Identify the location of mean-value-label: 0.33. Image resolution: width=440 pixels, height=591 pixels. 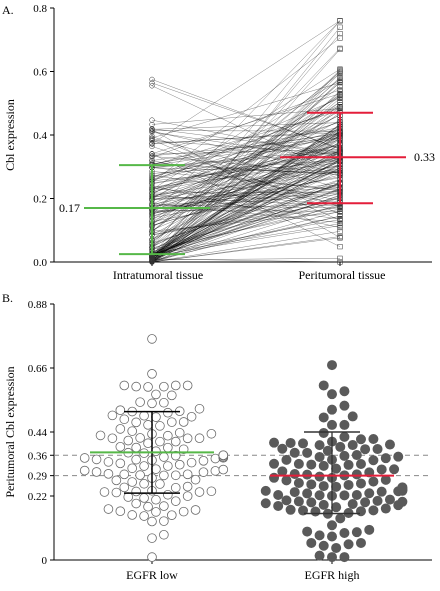
(424, 157).